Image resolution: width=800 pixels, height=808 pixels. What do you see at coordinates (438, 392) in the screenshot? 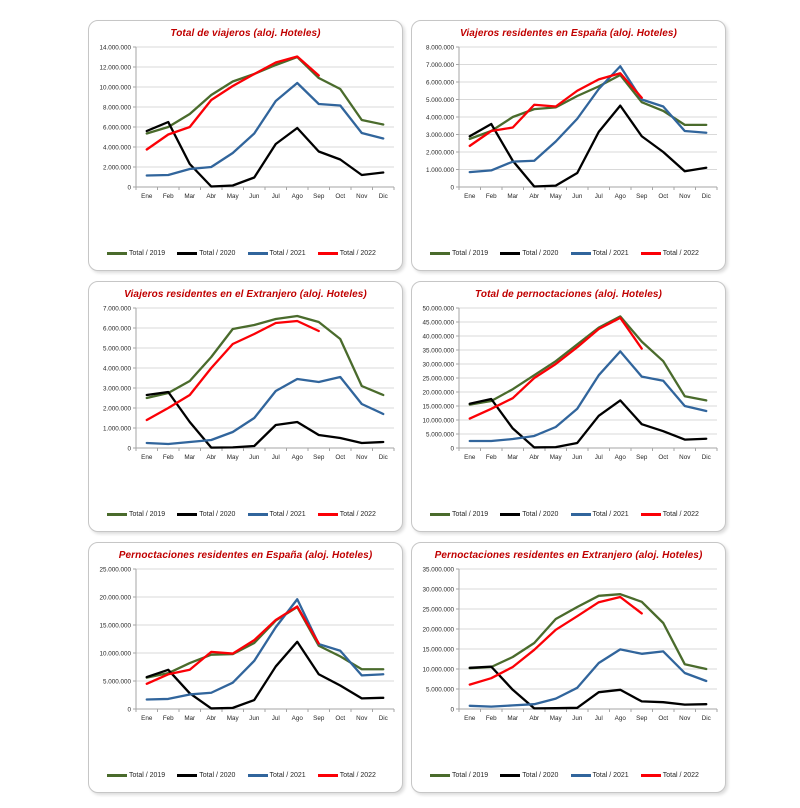
I see `y-tick-label: 20.000.000` at bounding box center [438, 392].